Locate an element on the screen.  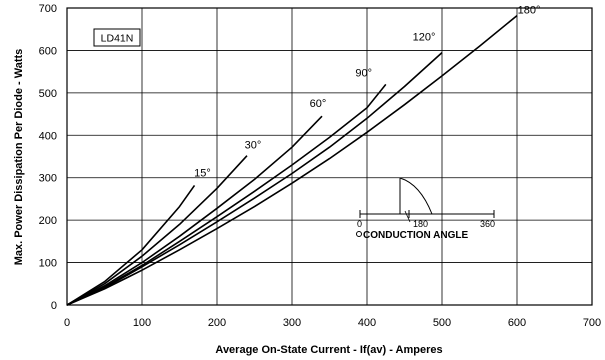
series-label-3: 60° is located at coordinates (318, 104).